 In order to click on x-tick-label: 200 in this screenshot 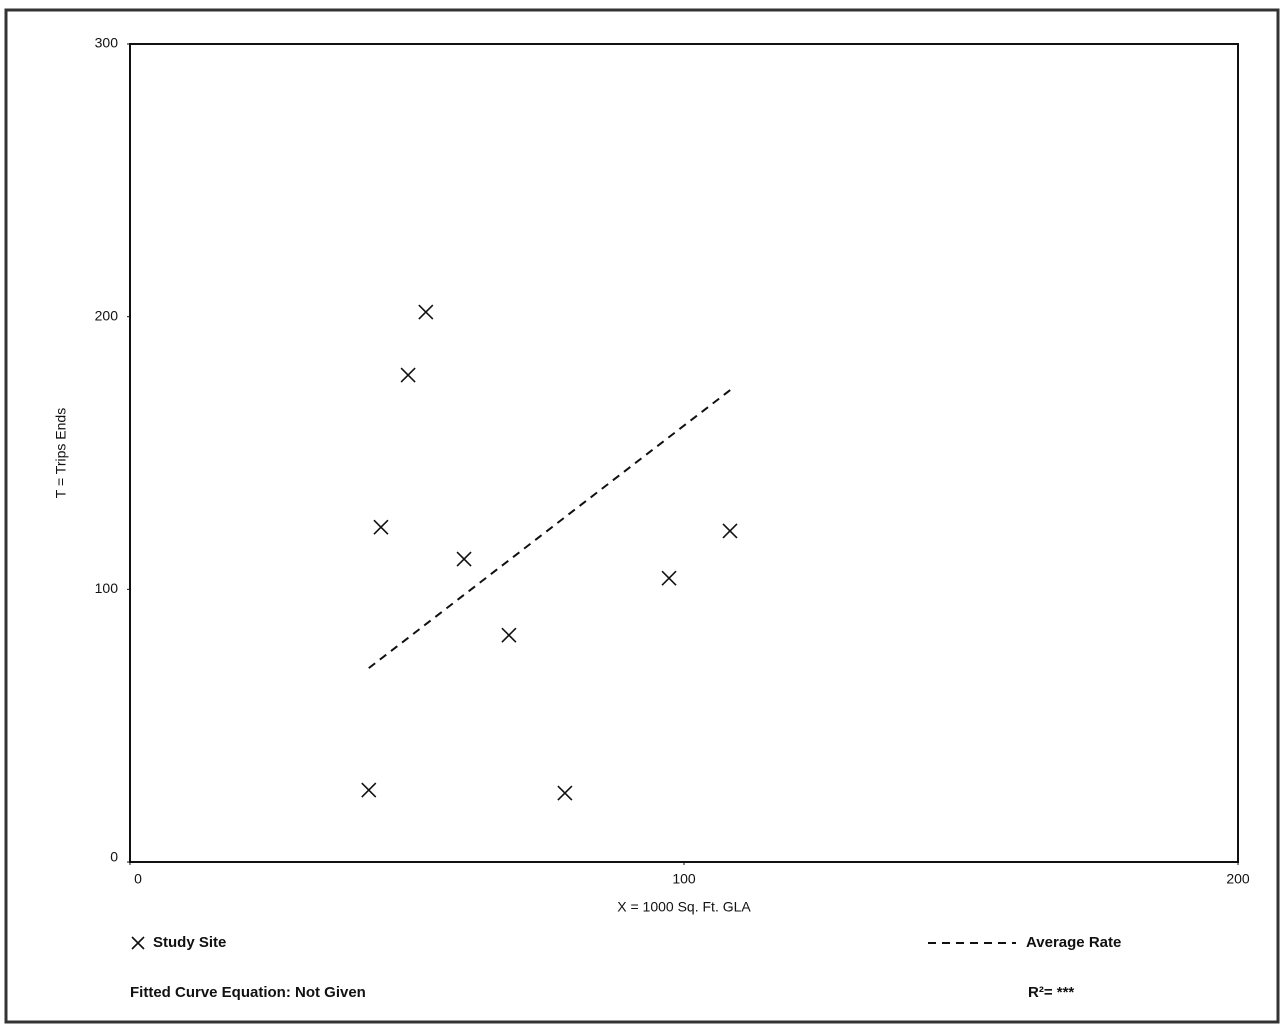, I will do `click(1238, 879)`.